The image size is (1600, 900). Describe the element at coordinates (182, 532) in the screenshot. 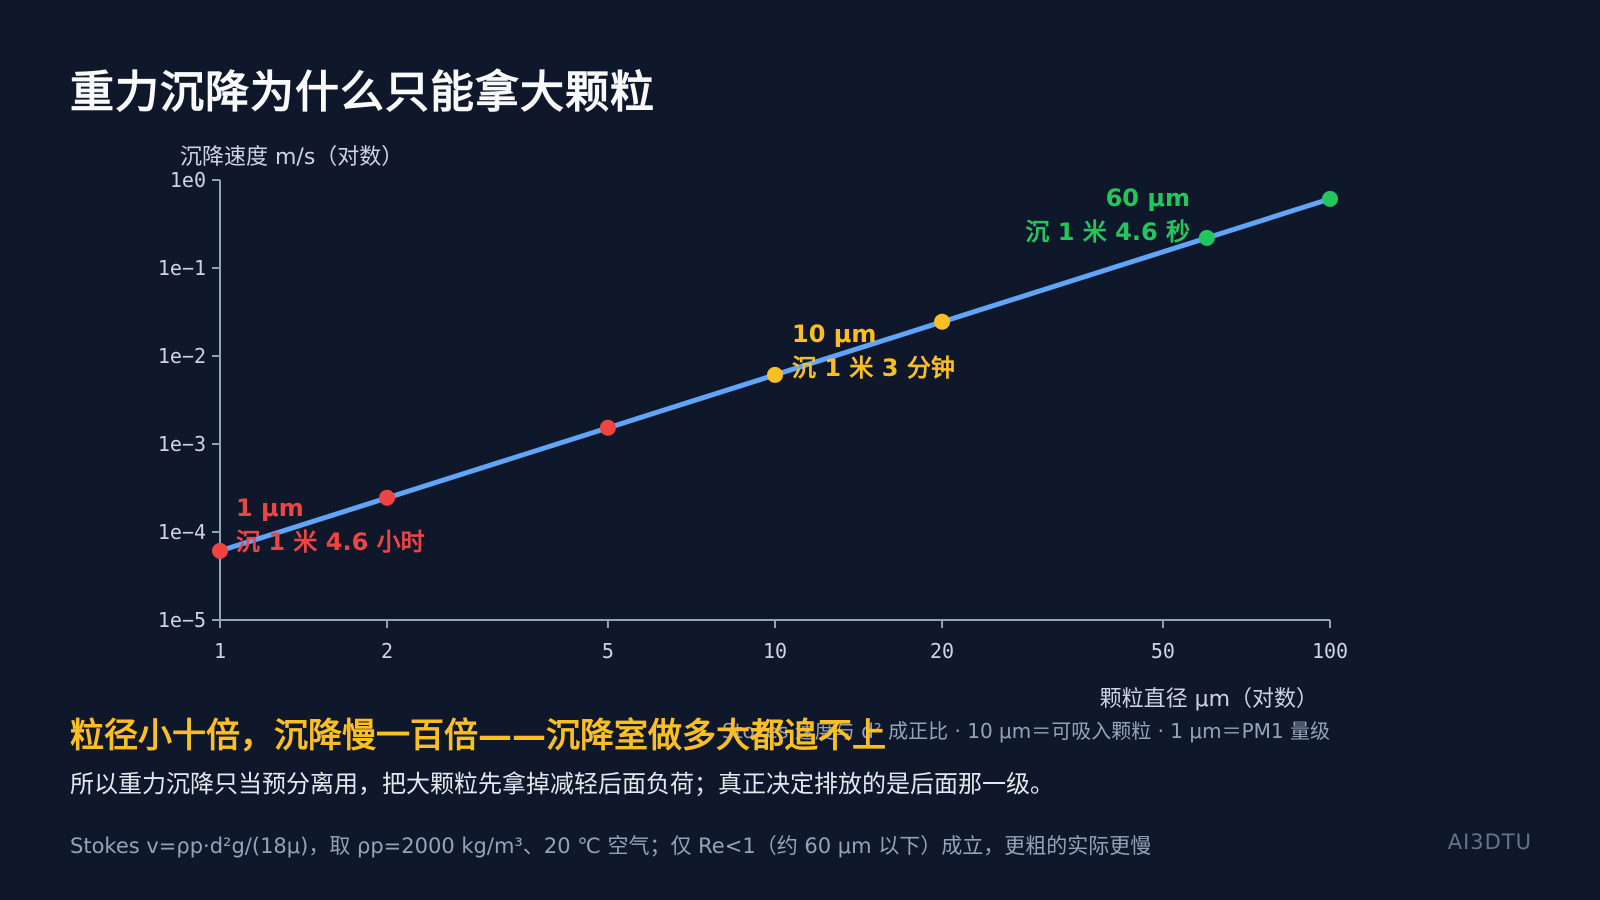

I see `y-tick-label: 1e−4` at that location.